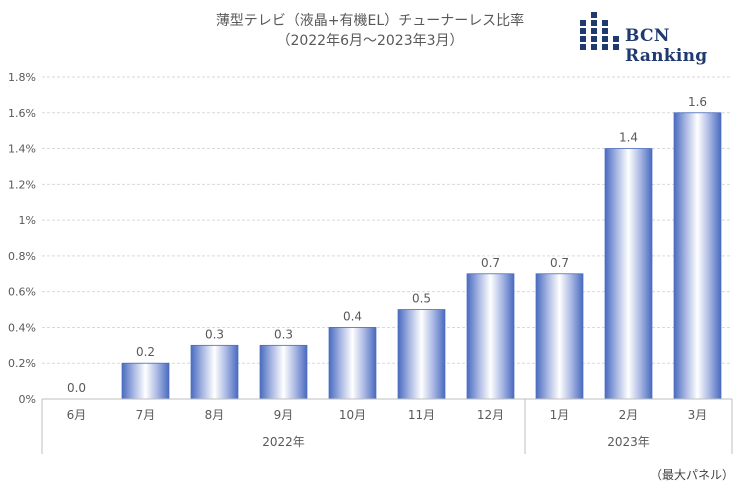 The image size is (750, 490). Describe the element at coordinates (145, 352) in the screenshot. I see `data-label: 0.2` at that location.